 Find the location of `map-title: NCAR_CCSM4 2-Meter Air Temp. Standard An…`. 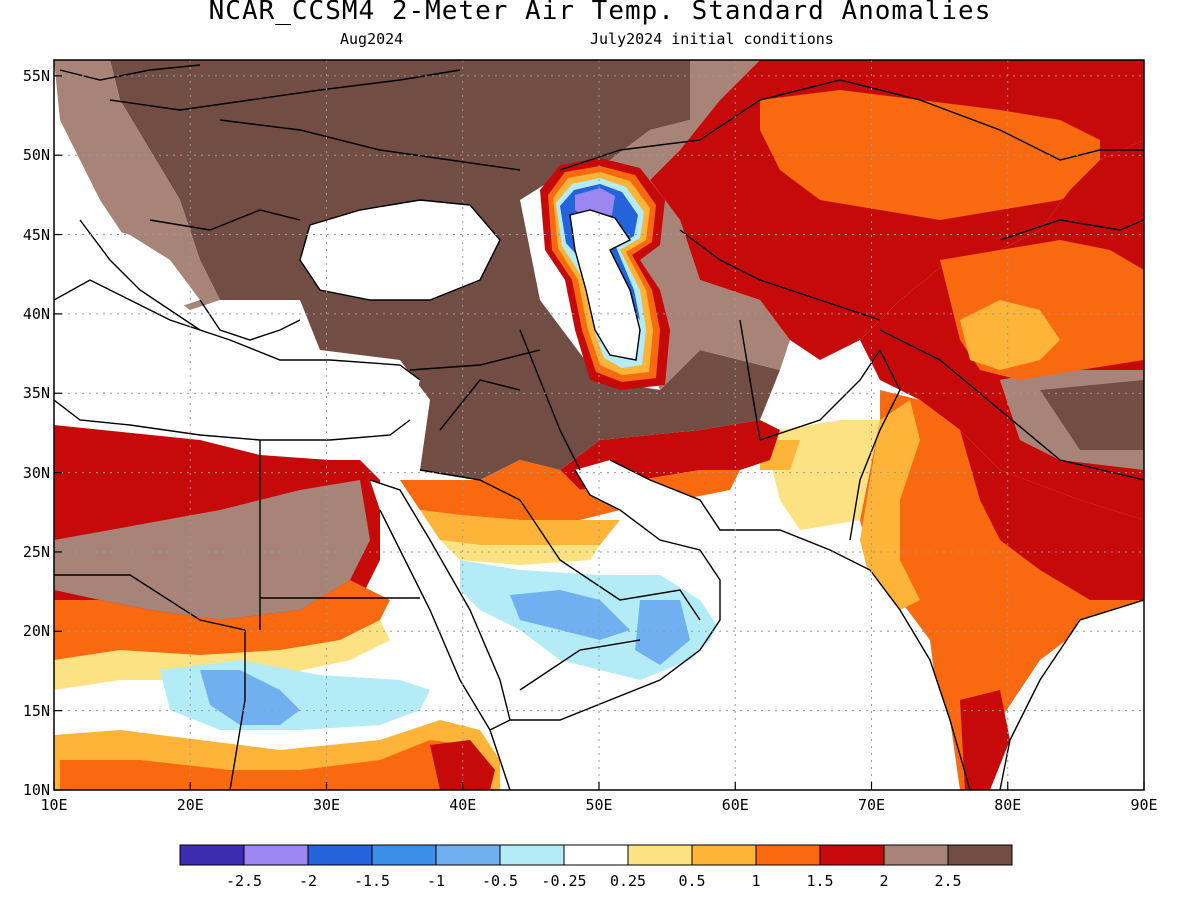

map-title: NCAR_CCSM4 2-Meter Air Temp. Standard An… is located at coordinates (600, 13).